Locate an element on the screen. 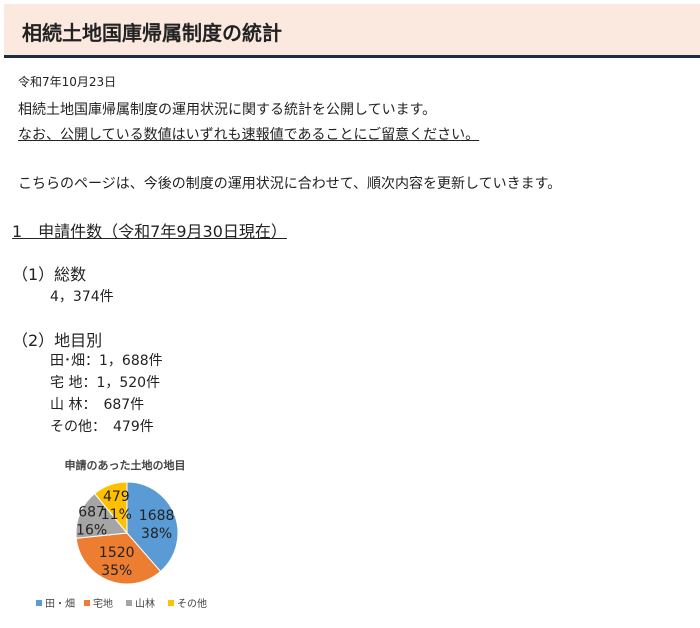  data-label-value: 479 is located at coordinates (116, 497).